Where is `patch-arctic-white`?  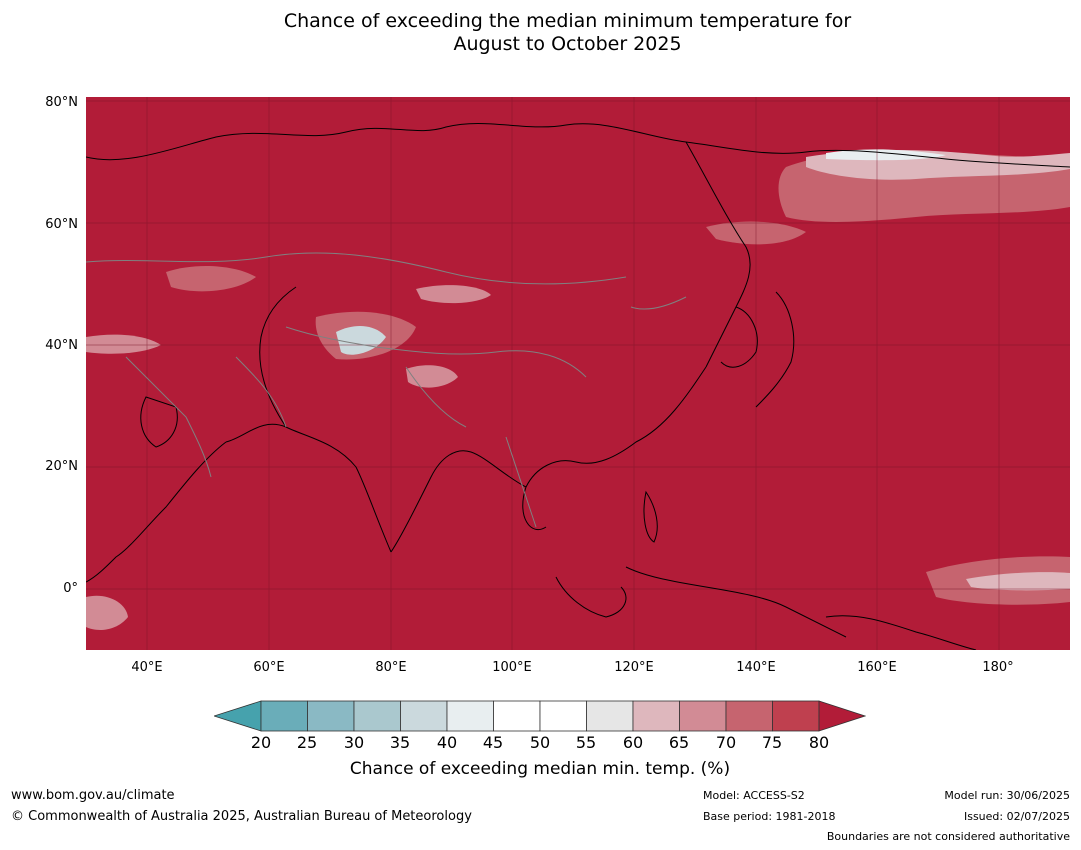
patch-arctic-white is located at coordinates (886, 155).